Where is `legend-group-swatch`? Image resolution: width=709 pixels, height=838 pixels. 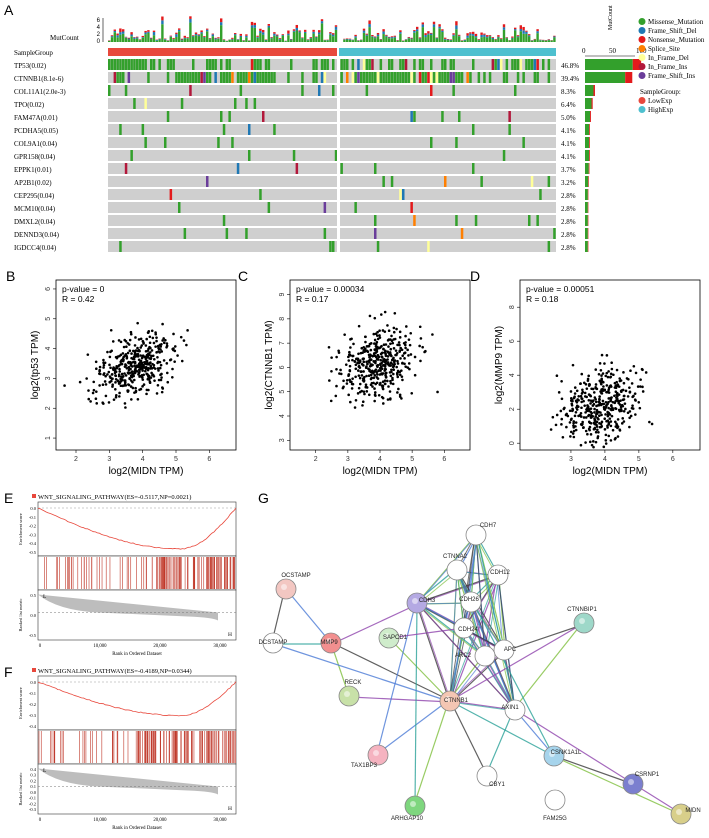
legend-group-swatch is located at coordinates (642, 100).